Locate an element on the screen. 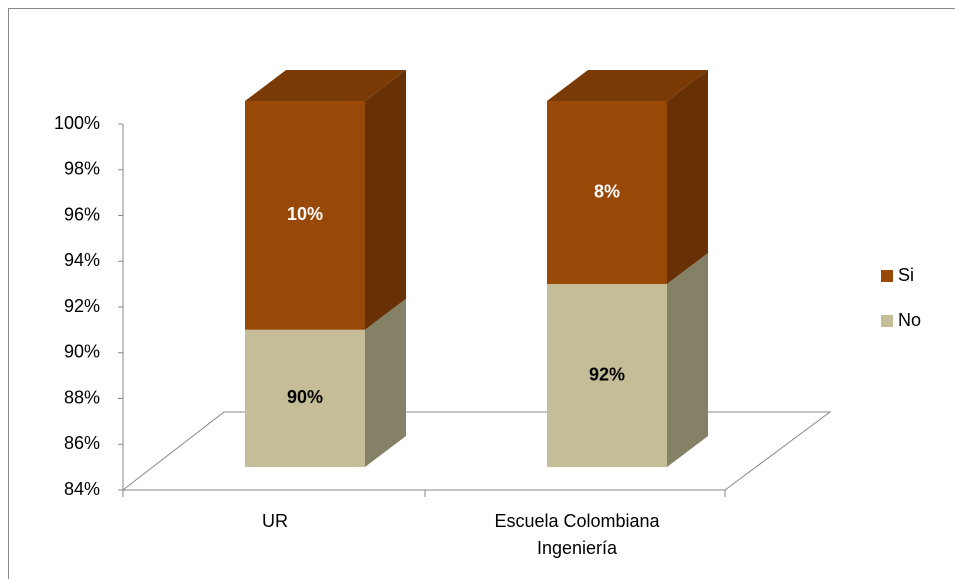 The image size is (955, 579). x-tick-label-box: Escuela Colombiana Ingeniería is located at coordinates (577, 534).